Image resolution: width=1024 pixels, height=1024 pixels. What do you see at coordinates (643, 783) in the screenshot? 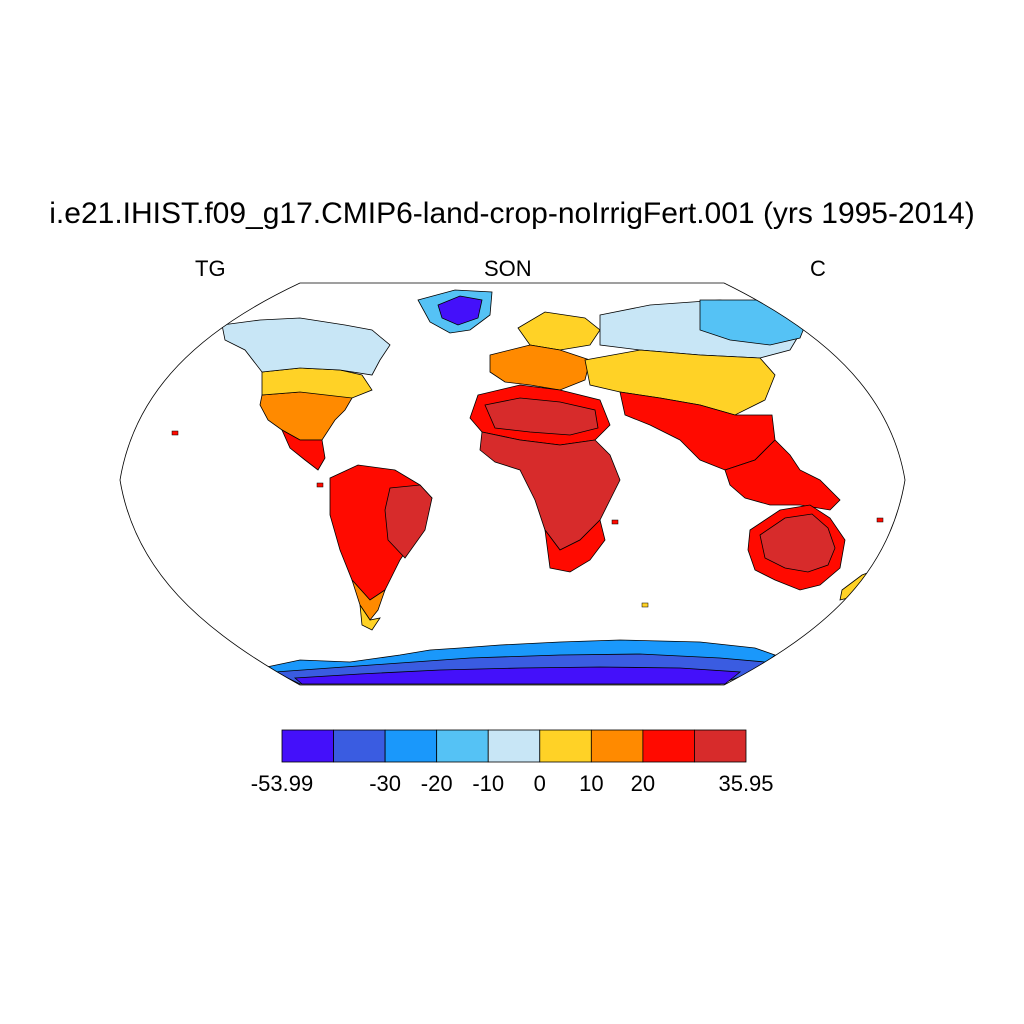
I see `colorbar-tick-label: 20` at bounding box center [643, 783].